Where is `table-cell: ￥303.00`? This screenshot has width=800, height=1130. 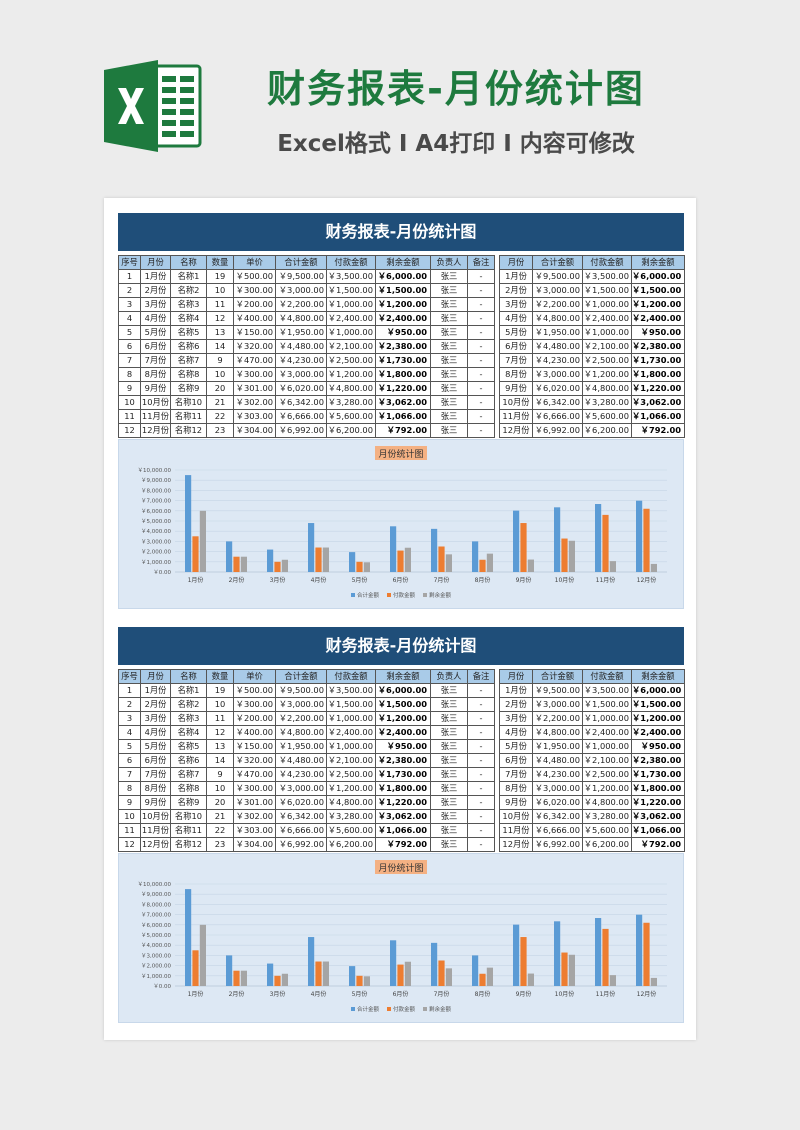 table-cell: ￥303.00 is located at coordinates (254, 830).